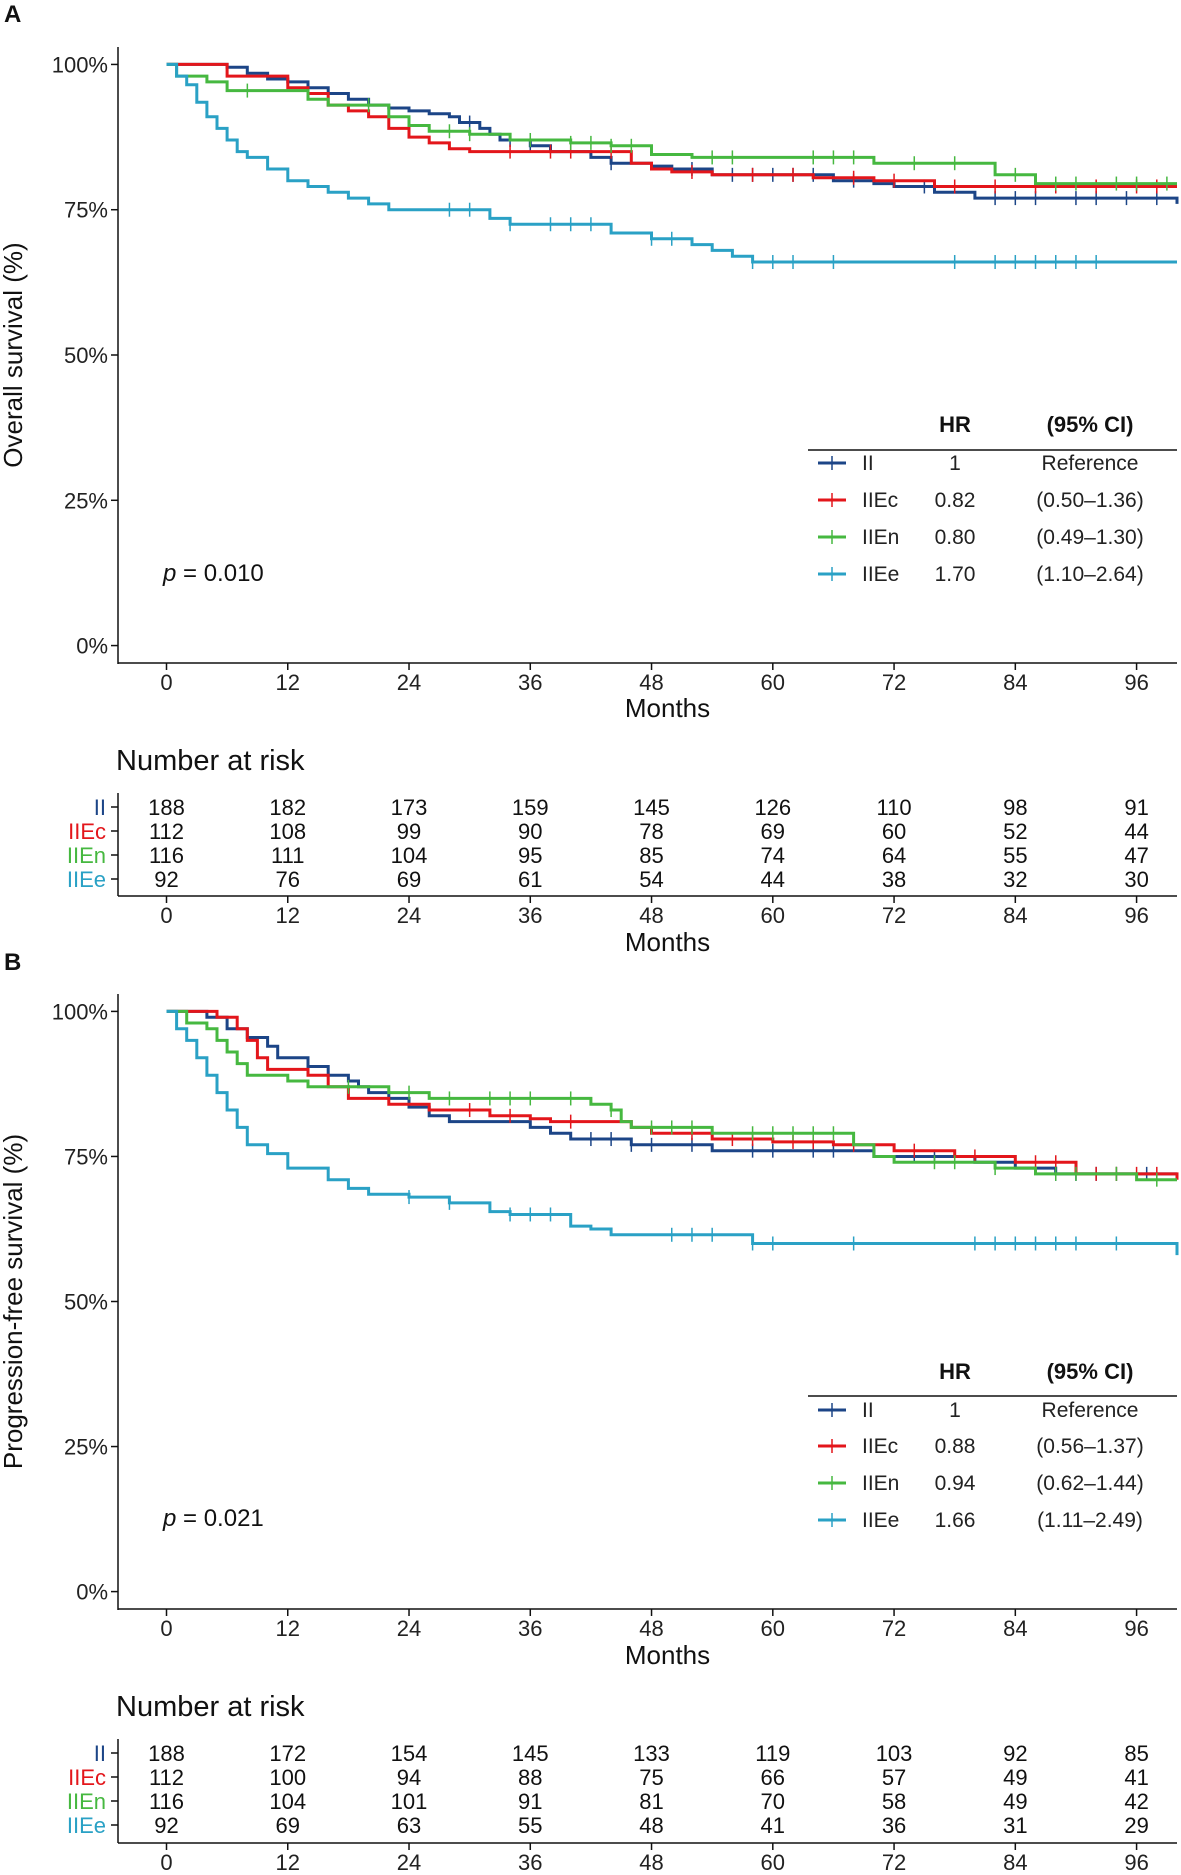 Image resolution: width=1181 pixels, height=1875 pixels. What do you see at coordinates (955, 1446) in the screenshot?
I see `legend-hr: 0.88` at bounding box center [955, 1446].